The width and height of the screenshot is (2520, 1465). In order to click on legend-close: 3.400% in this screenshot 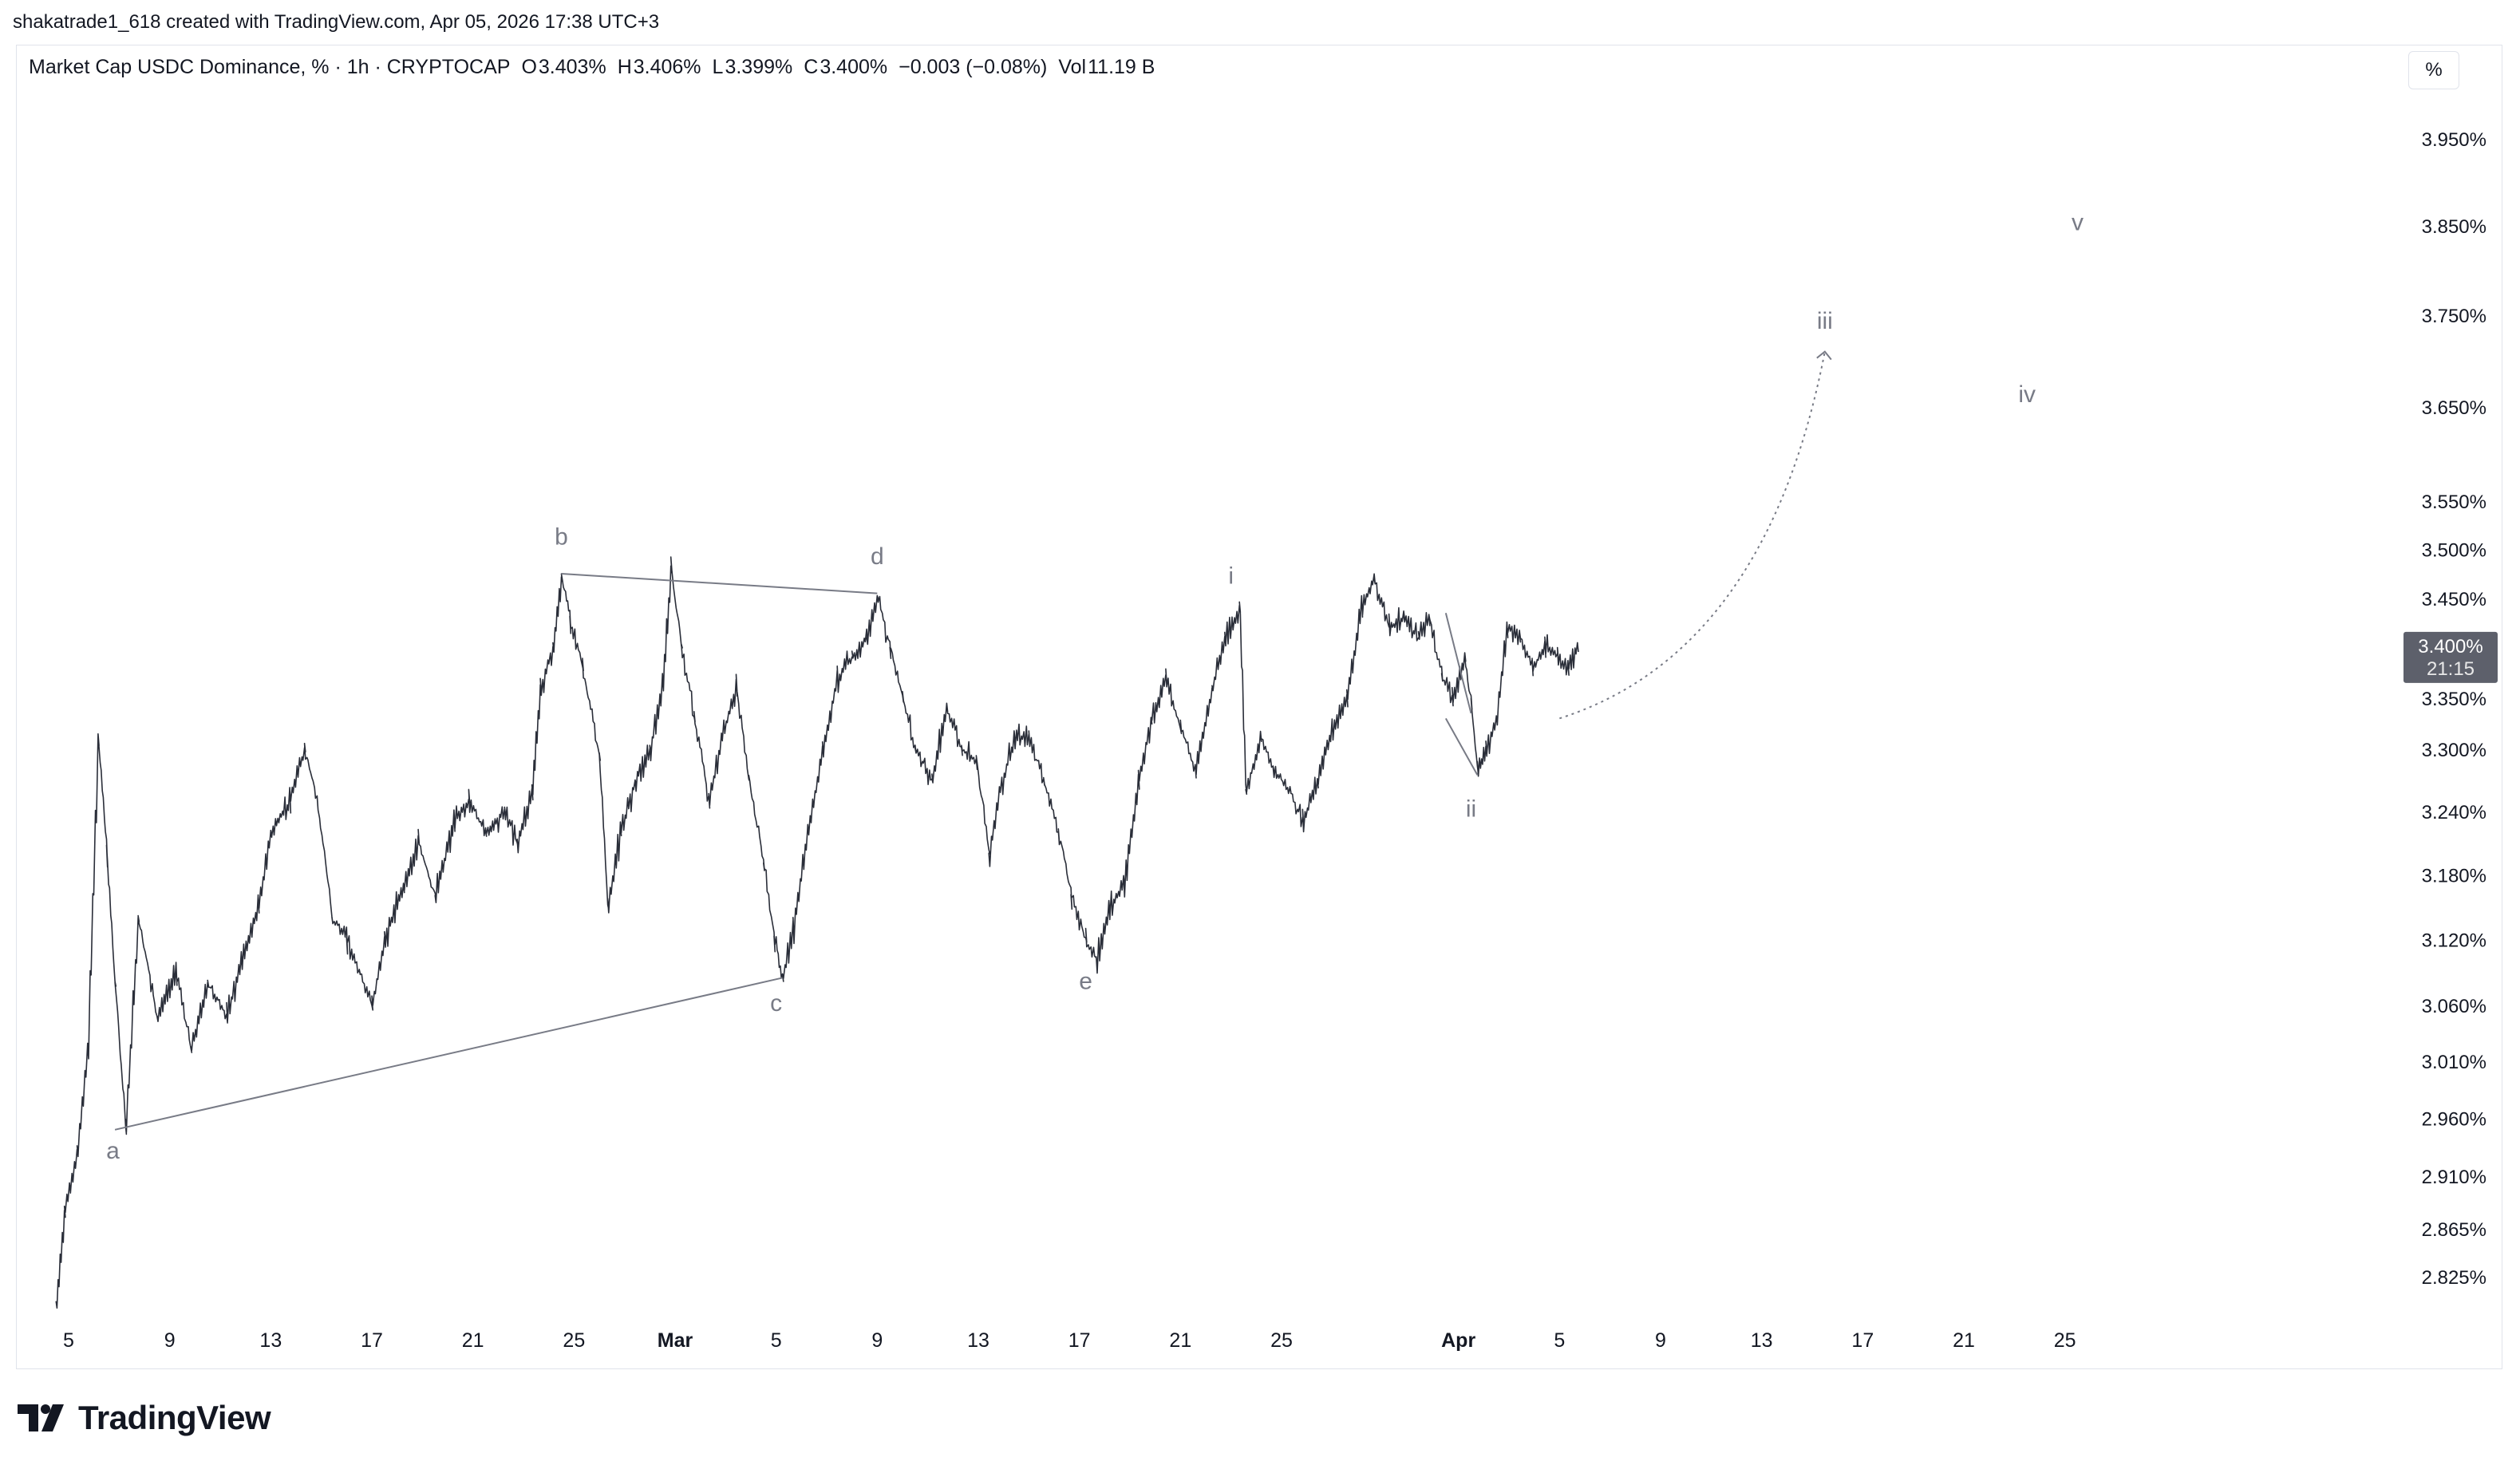, I will do `click(854, 67)`.